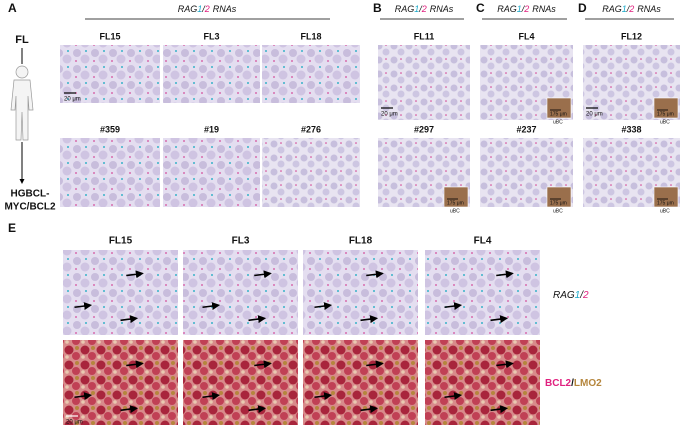  I want to click on sample-label: FL11, so click(424, 36).